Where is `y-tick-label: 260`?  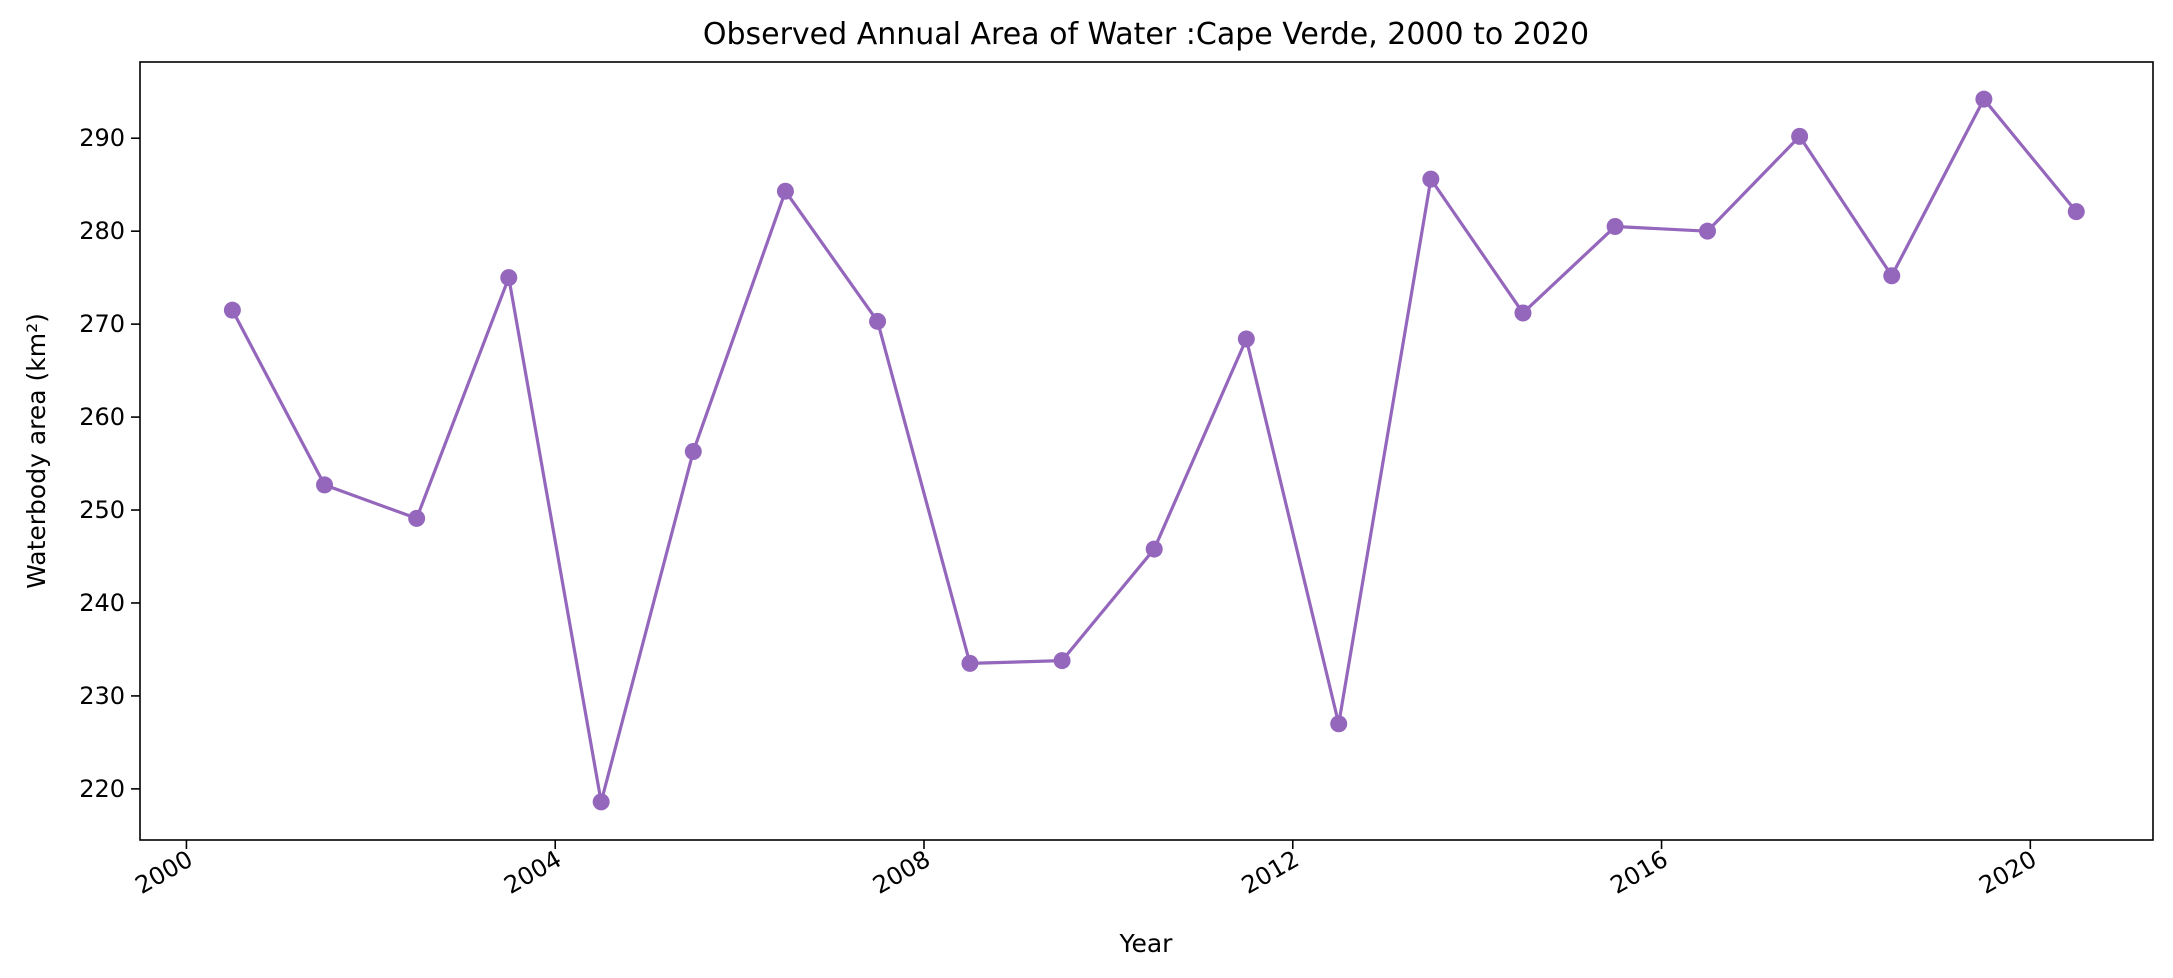
y-tick-label: 260 is located at coordinates (102, 417).